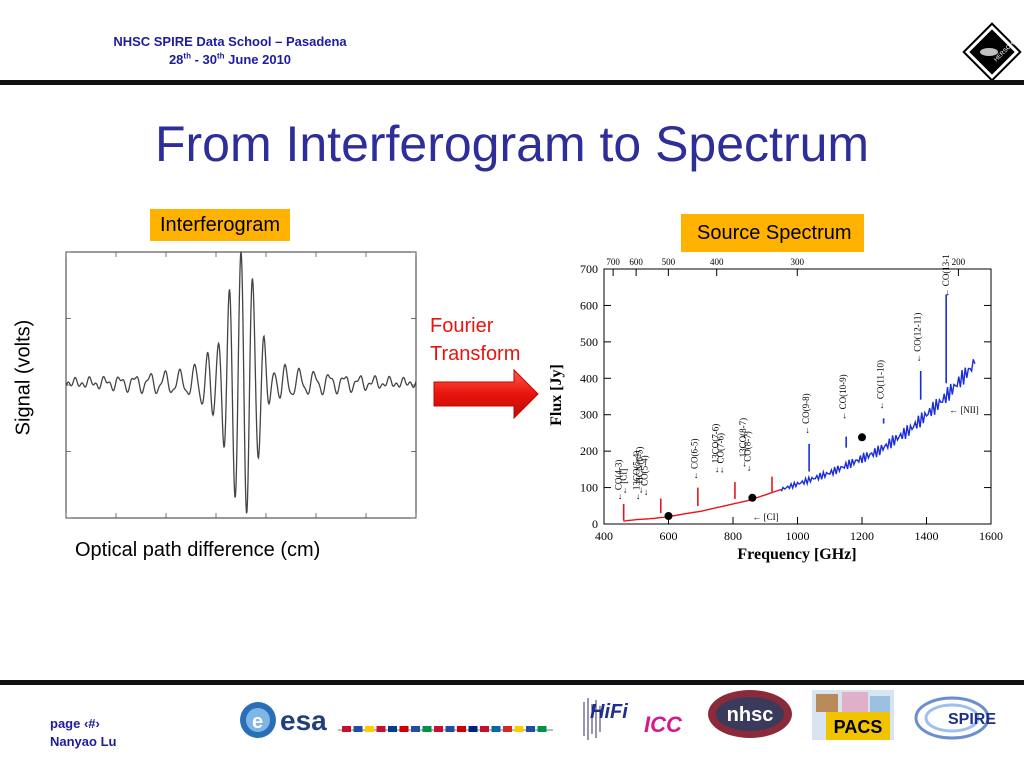  Describe the element at coordinates (220, 225) in the screenshot. I see `interferogram-label: Interferogram` at that location.